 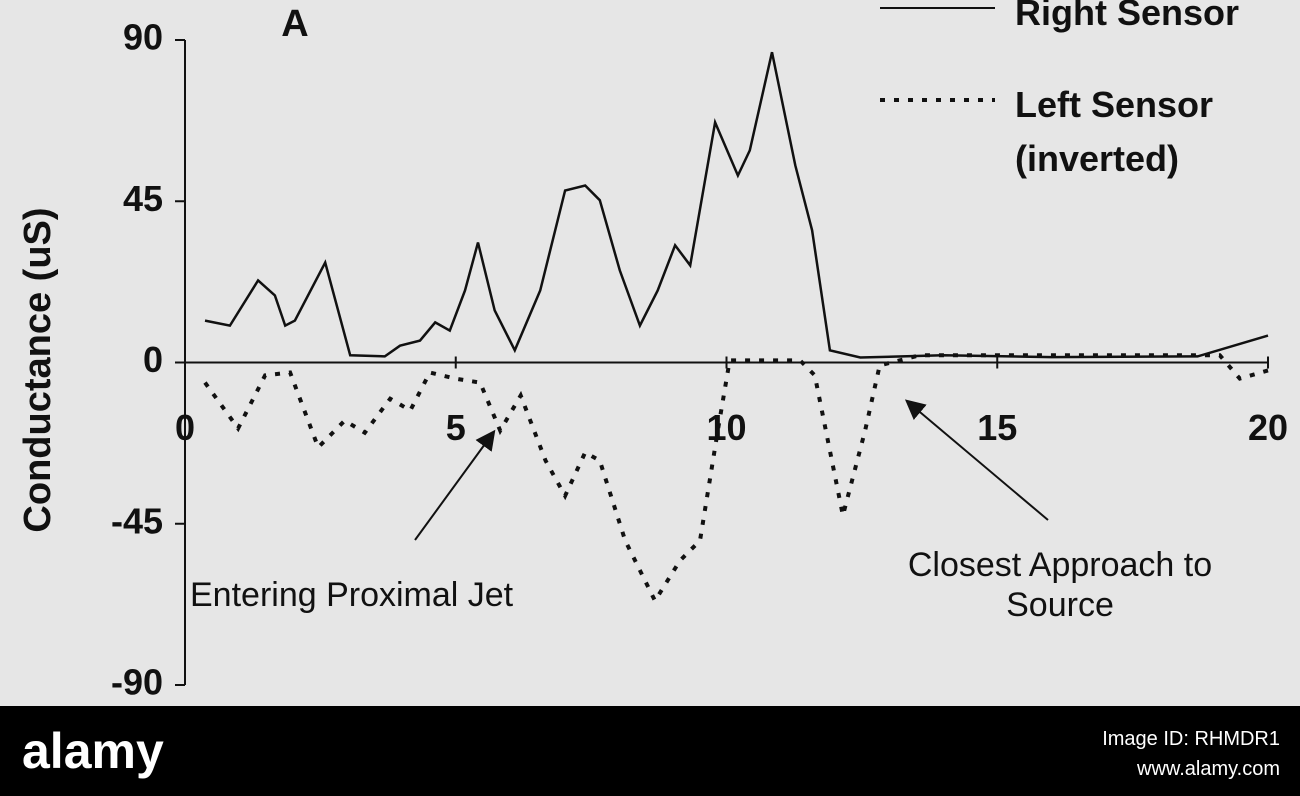 I want to click on y-tick-label: -90, so click(x=137, y=682).